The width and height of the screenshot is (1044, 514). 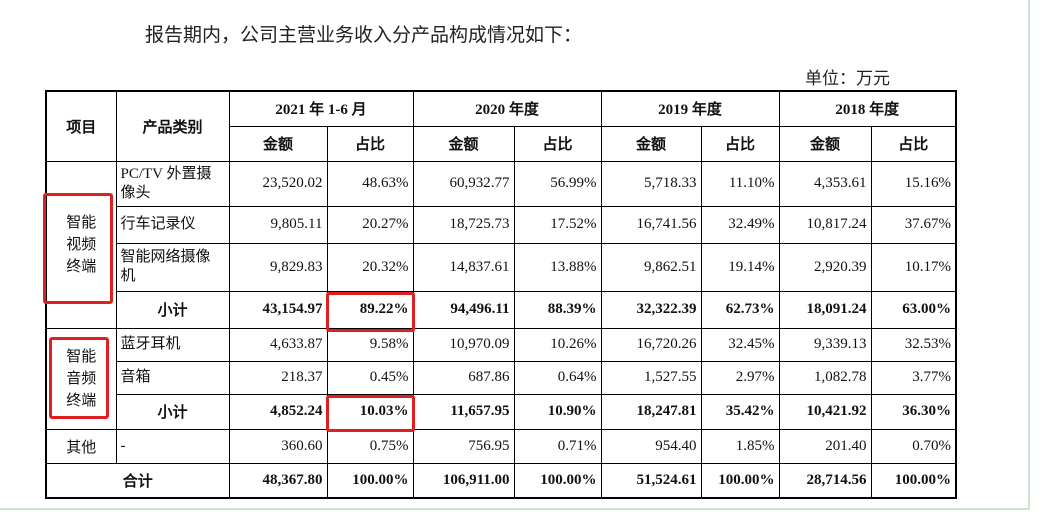 What do you see at coordinates (825, 267) in the screenshot?
I see `value-cell: 2,920.39` at bounding box center [825, 267].